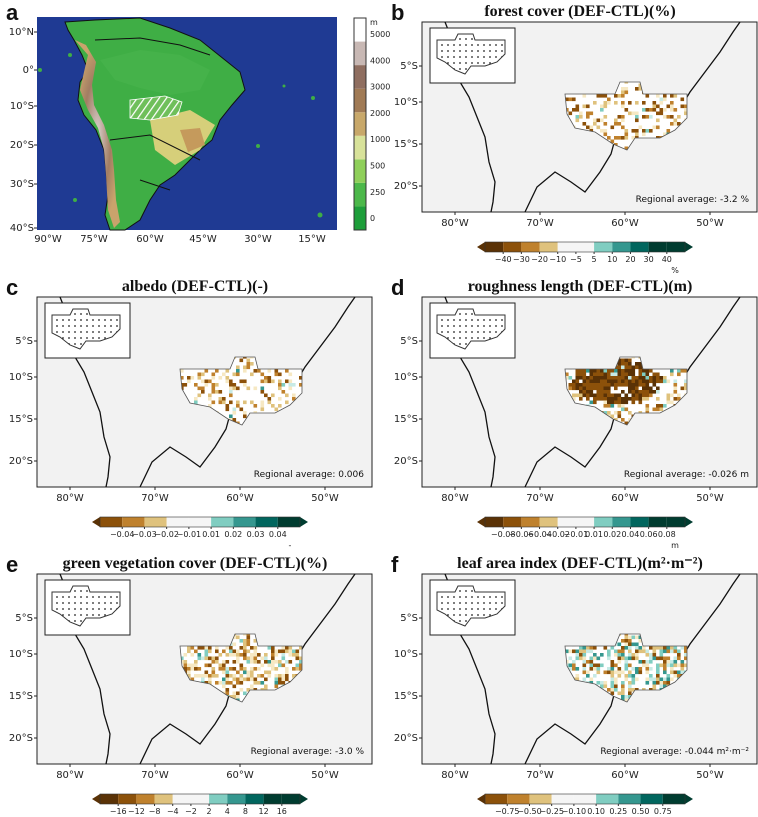 The height and width of the screenshot is (817, 758). Describe the element at coordinates (21, 32) in the screenshot. I see `lat-tick-label: 10°N` at that location.